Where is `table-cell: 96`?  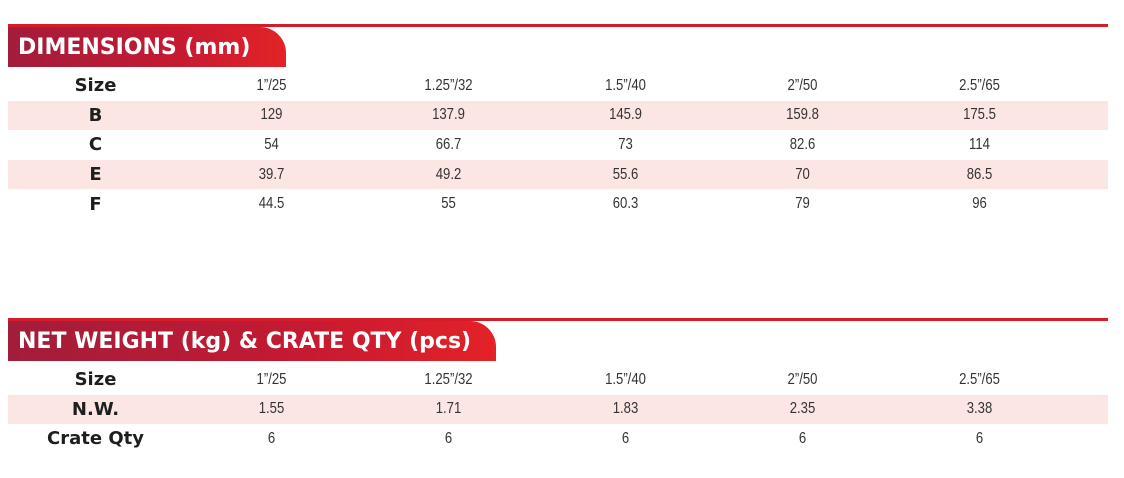 table-cell: 96 is located at coordinates (979, 204).